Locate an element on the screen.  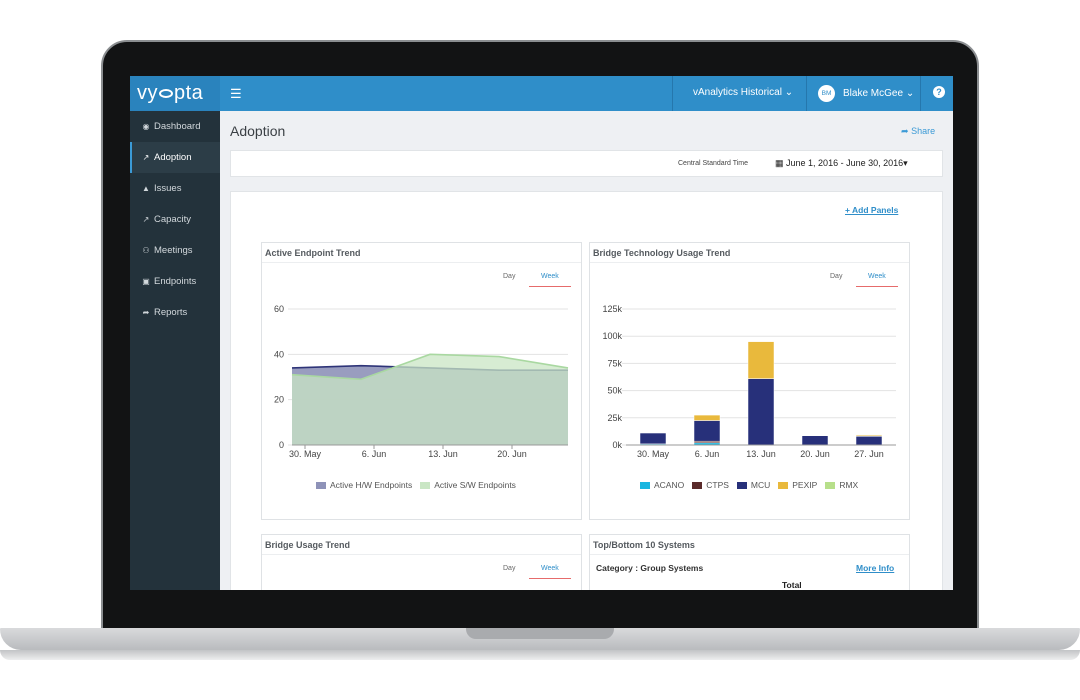
user-name: Blake McGee is located at coordinates (873, 93).